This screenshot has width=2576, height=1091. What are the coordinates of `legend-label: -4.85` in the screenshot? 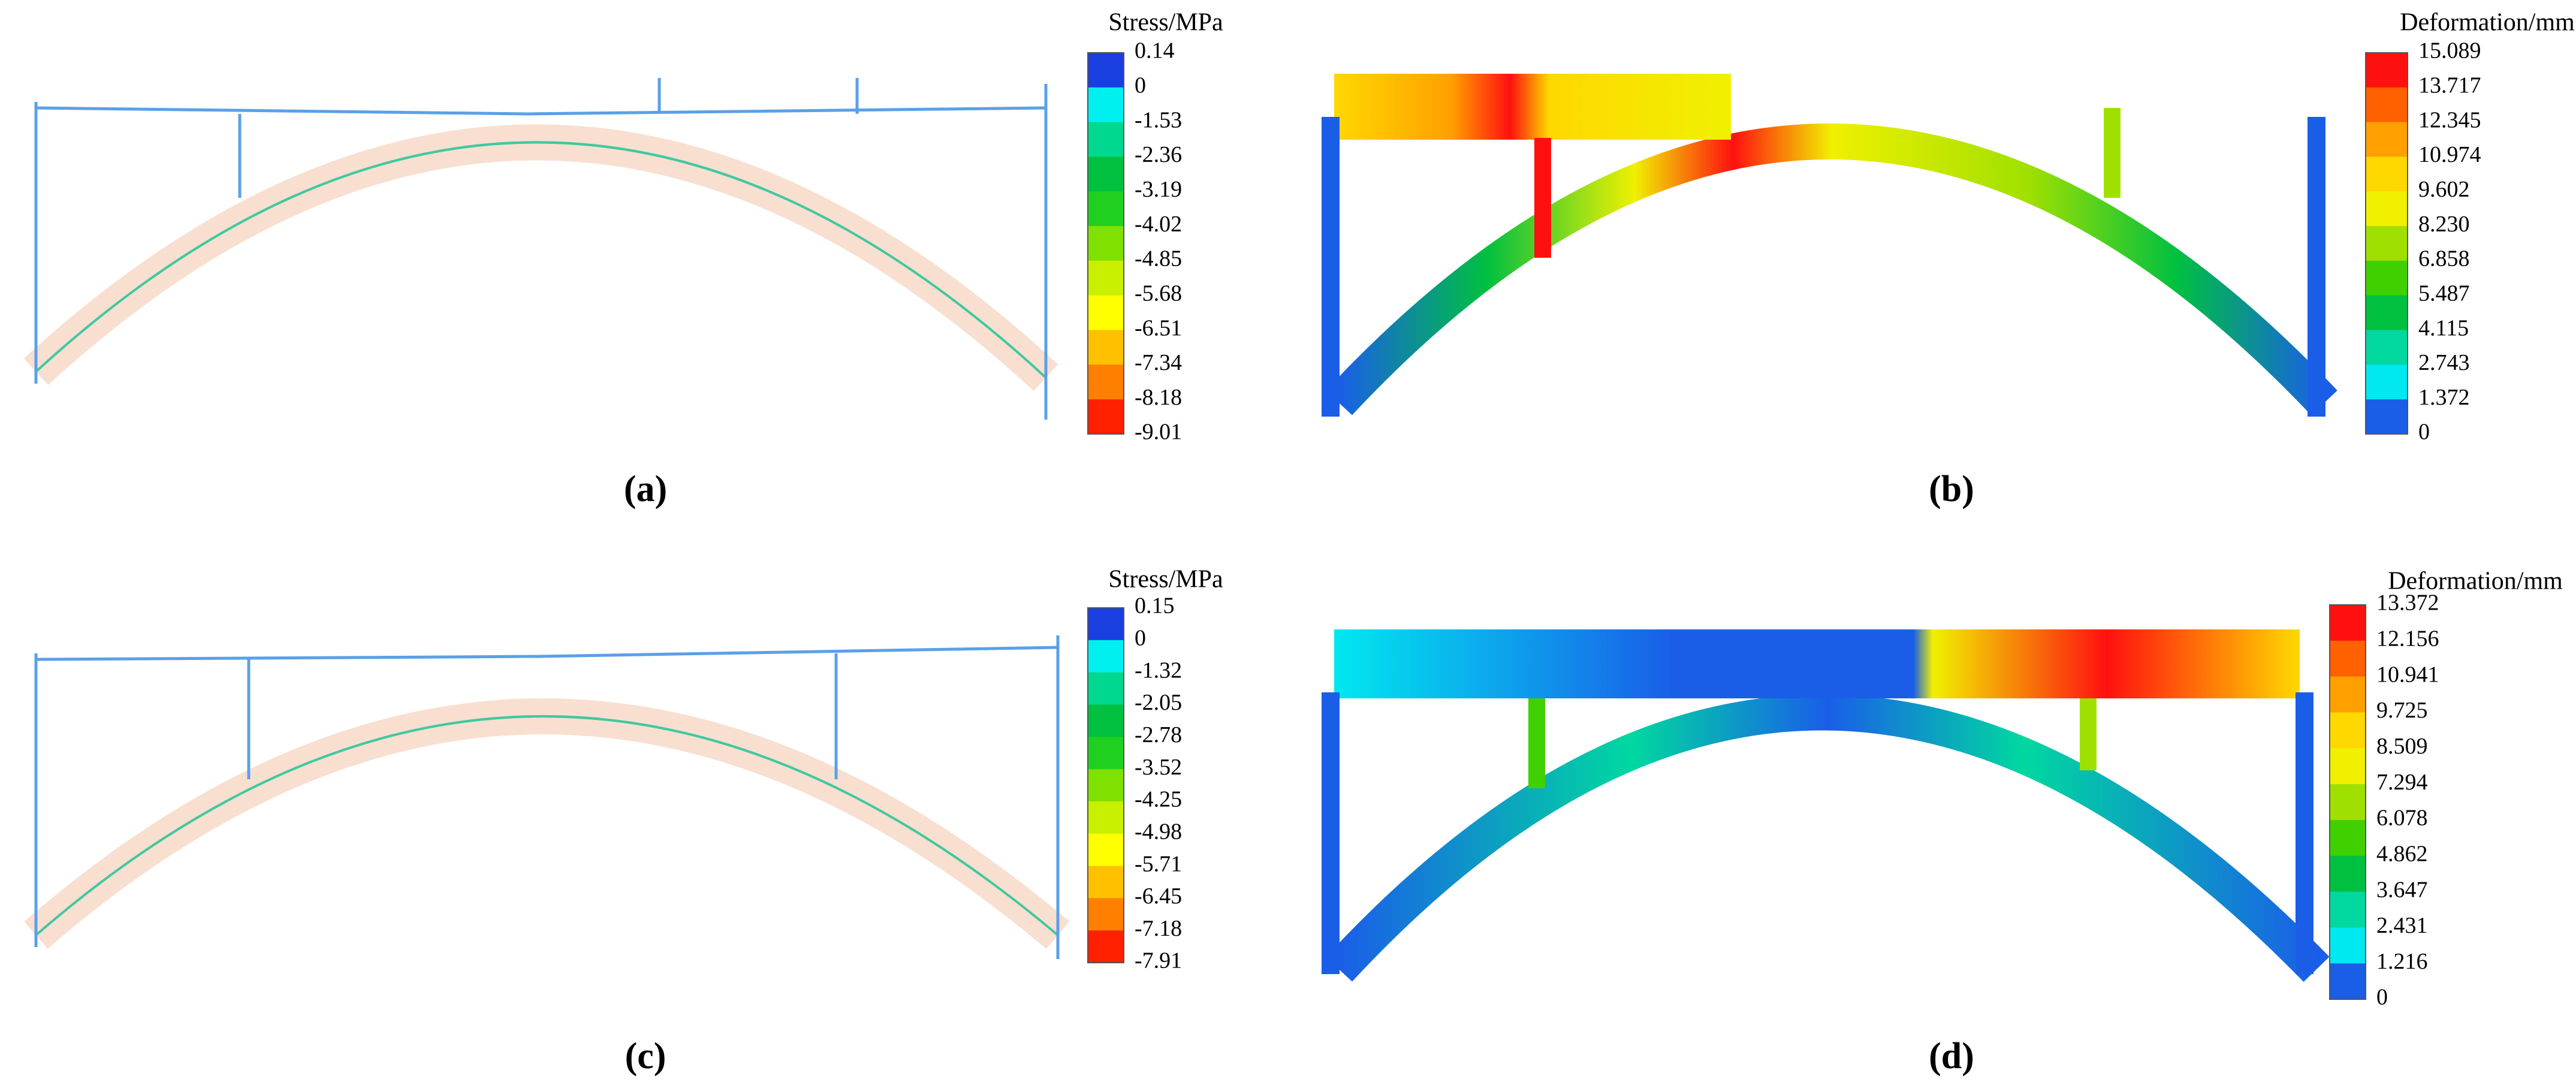 It's located at (1158, 259).